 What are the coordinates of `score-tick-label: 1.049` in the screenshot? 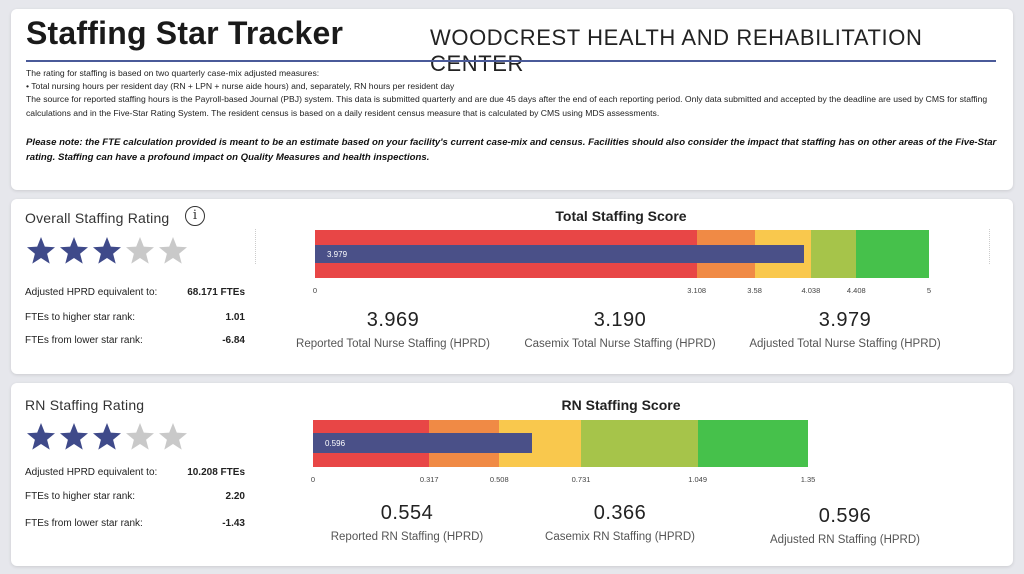 It's located at (698, 479).